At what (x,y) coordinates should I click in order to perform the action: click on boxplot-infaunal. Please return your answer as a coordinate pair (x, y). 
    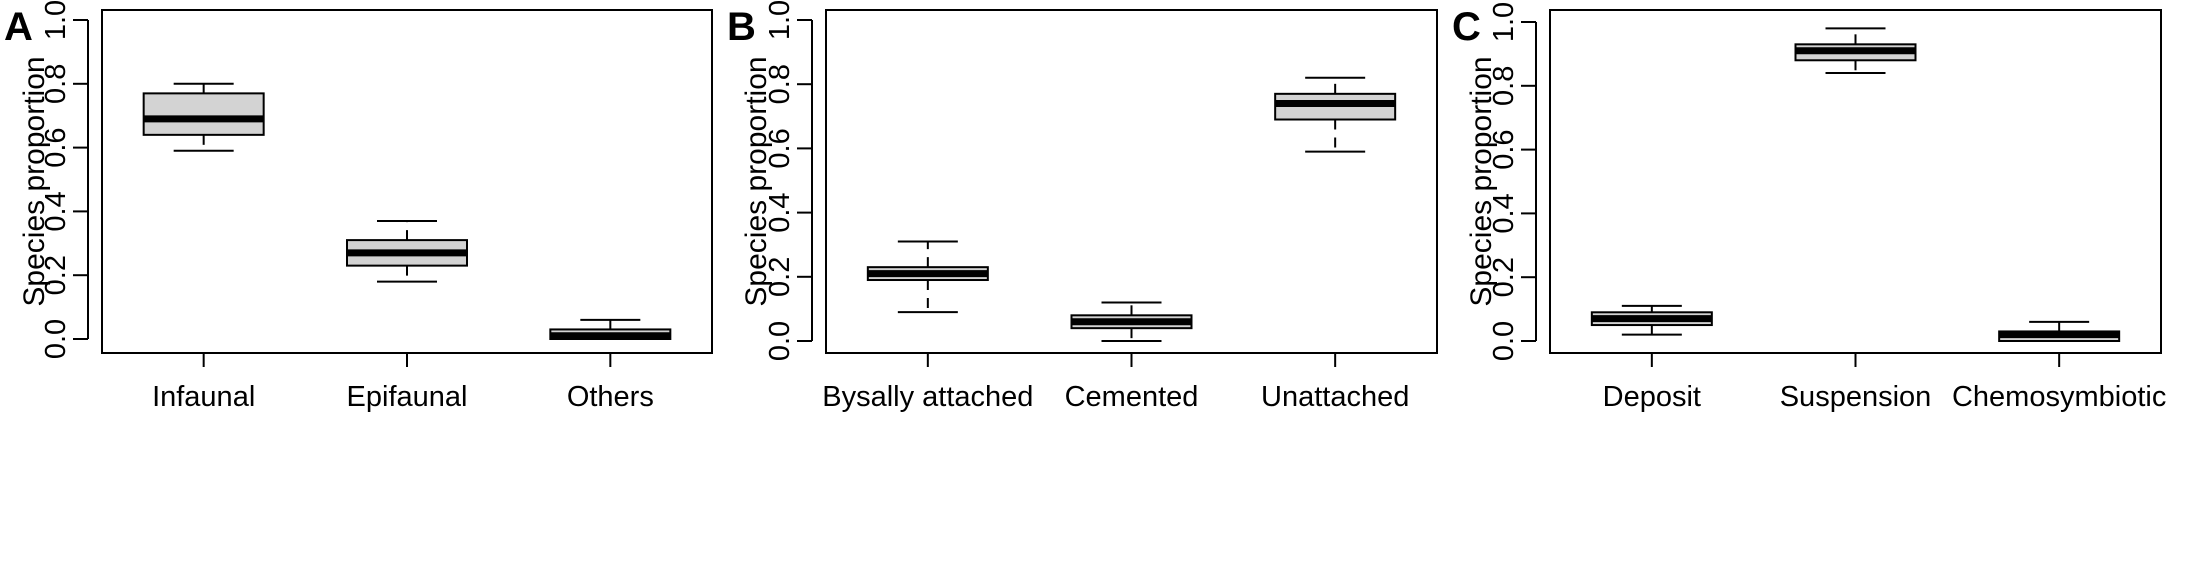
    Looking at the image, I should click on (203, 117).